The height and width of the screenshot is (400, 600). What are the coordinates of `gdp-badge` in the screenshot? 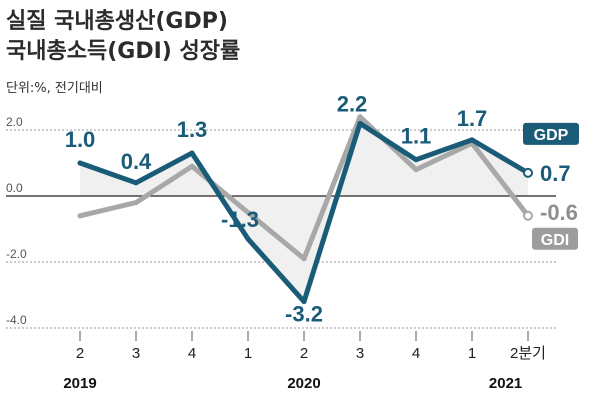 It's located at (551, 133).